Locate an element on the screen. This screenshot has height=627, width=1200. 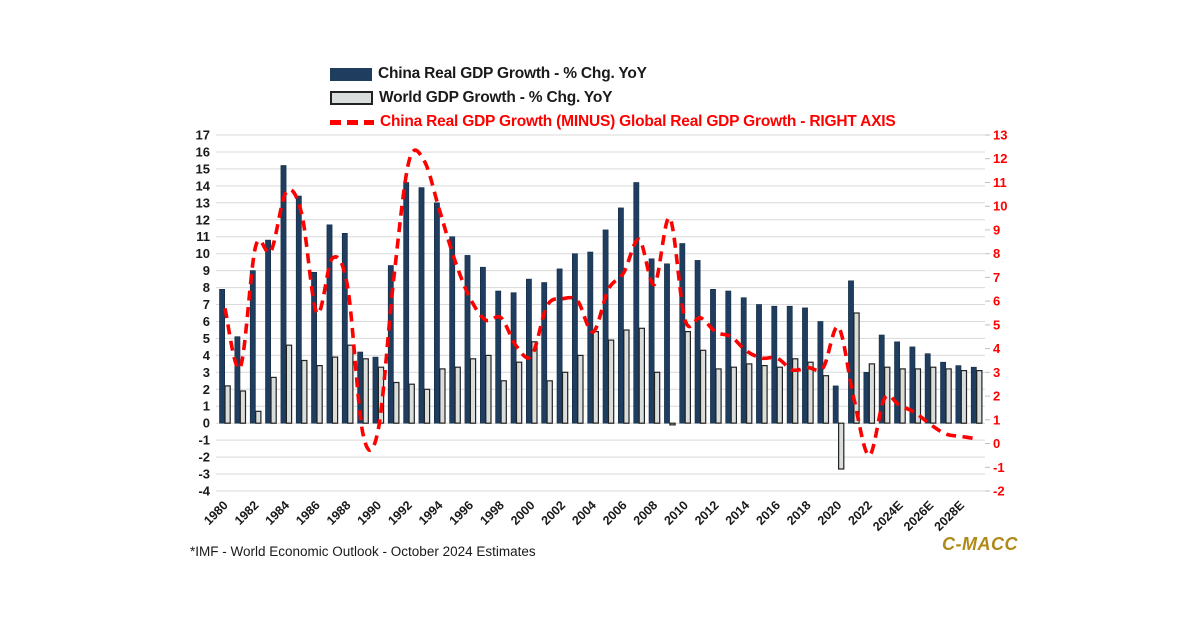
svg-text: 2028E is located at coordinates (949, 515).